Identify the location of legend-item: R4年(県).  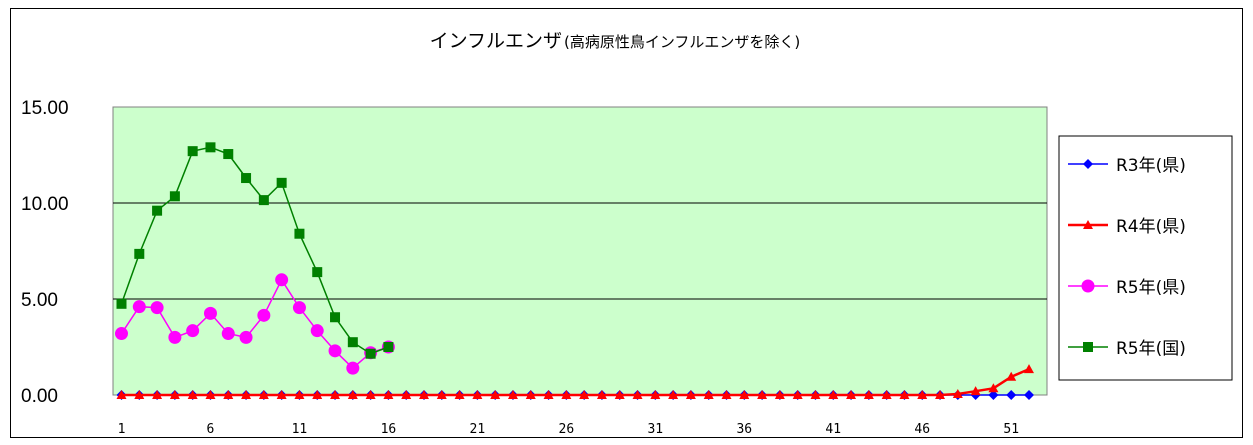
(1127, 227).